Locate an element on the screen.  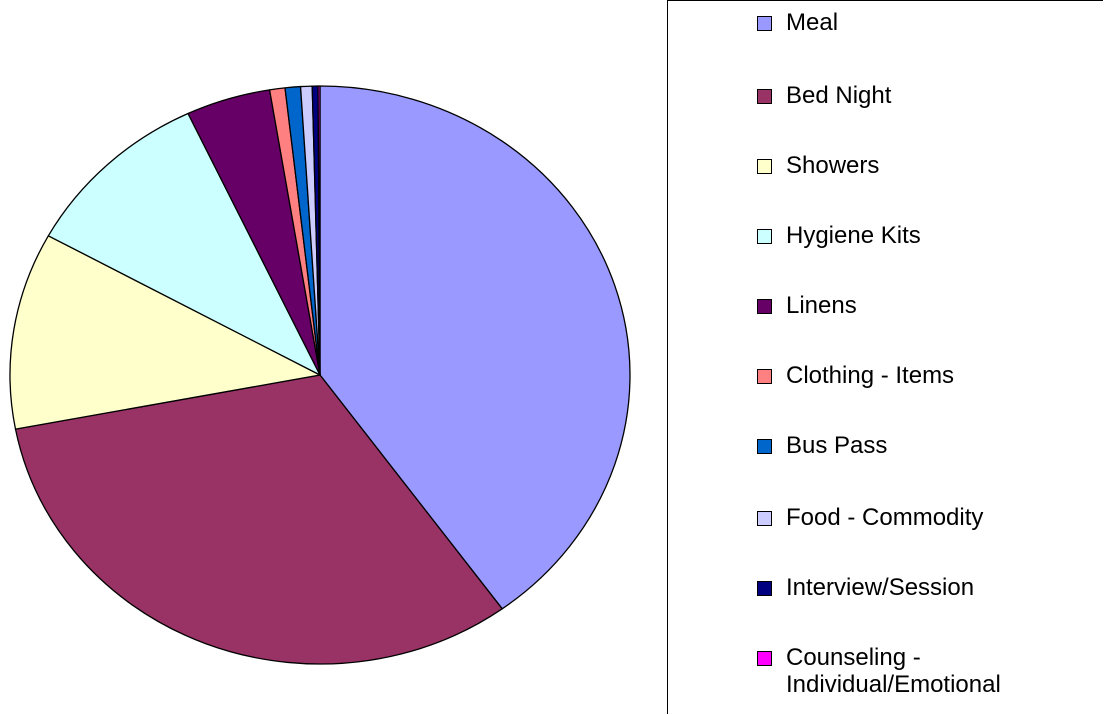
legend-item: Clothing - Items is located at coordinates (927, 375).